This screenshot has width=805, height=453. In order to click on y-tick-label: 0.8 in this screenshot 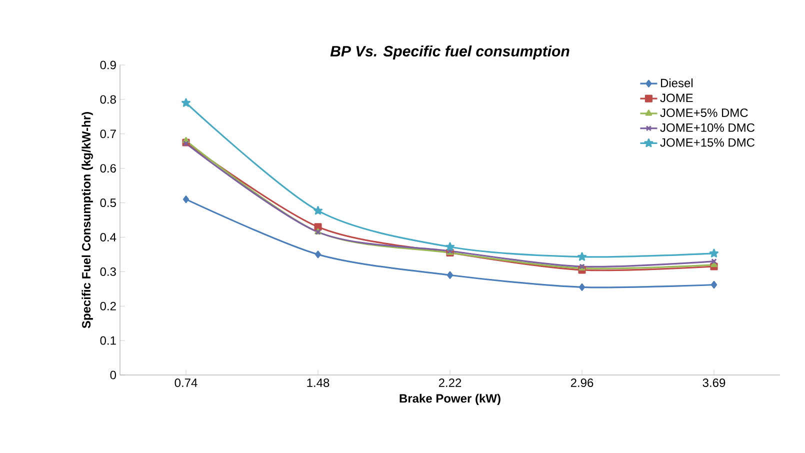, I will do `click(108, 99)`.